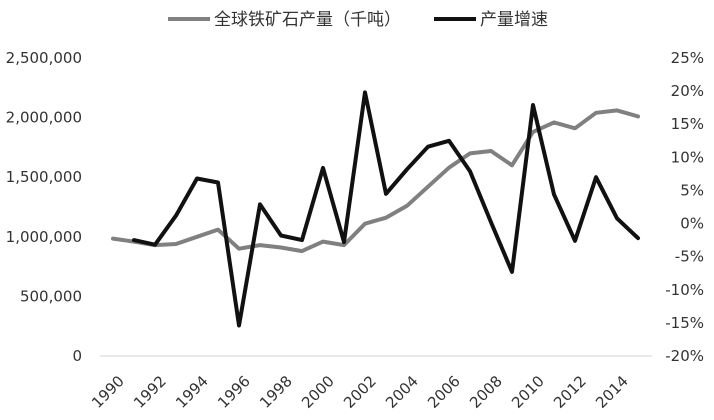  I want to click on x-tick-label: 1998, so click(276, 392).